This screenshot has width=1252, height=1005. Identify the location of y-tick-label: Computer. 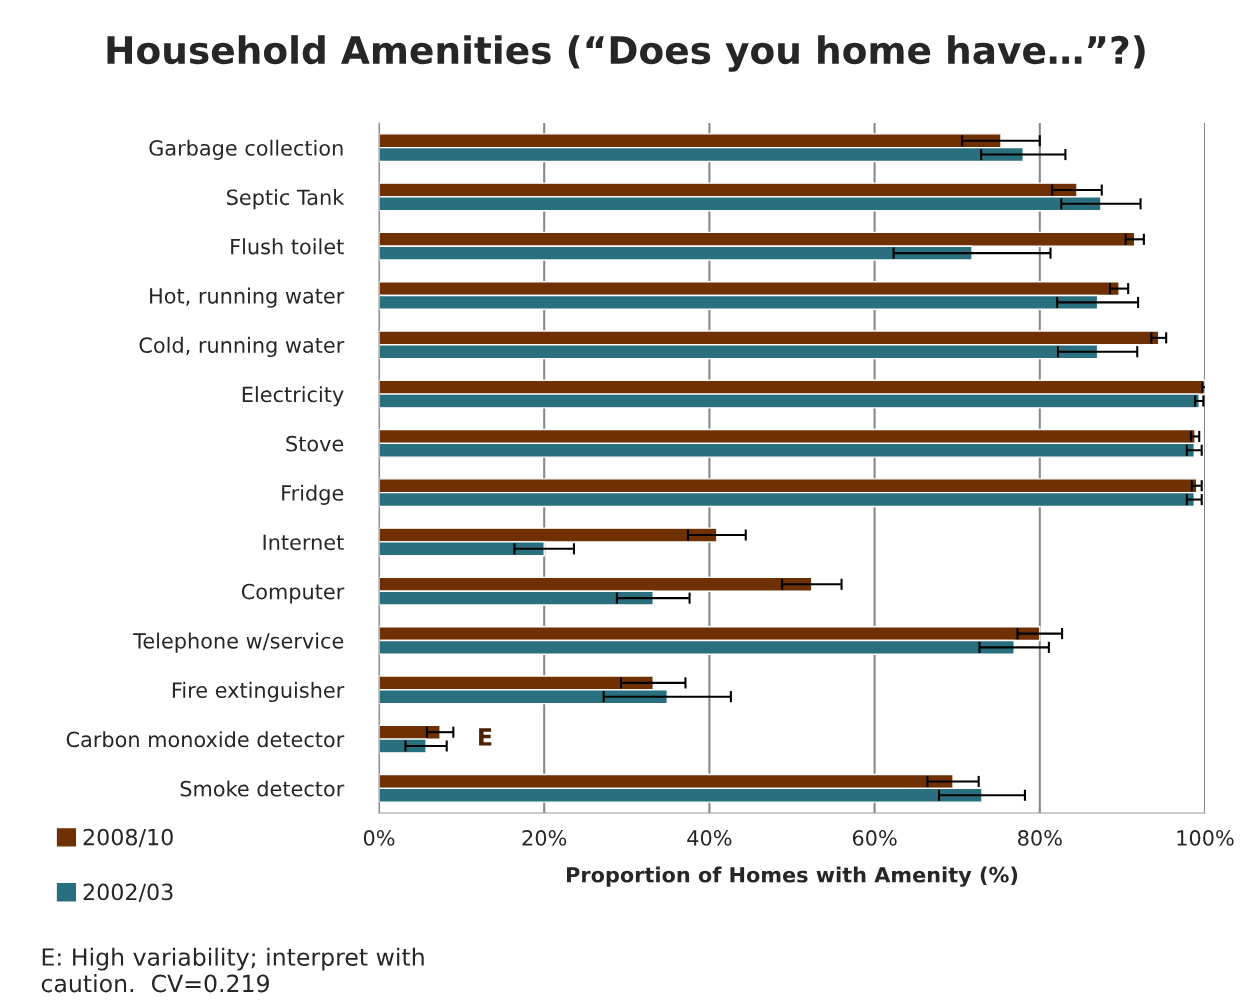
(293, 593).